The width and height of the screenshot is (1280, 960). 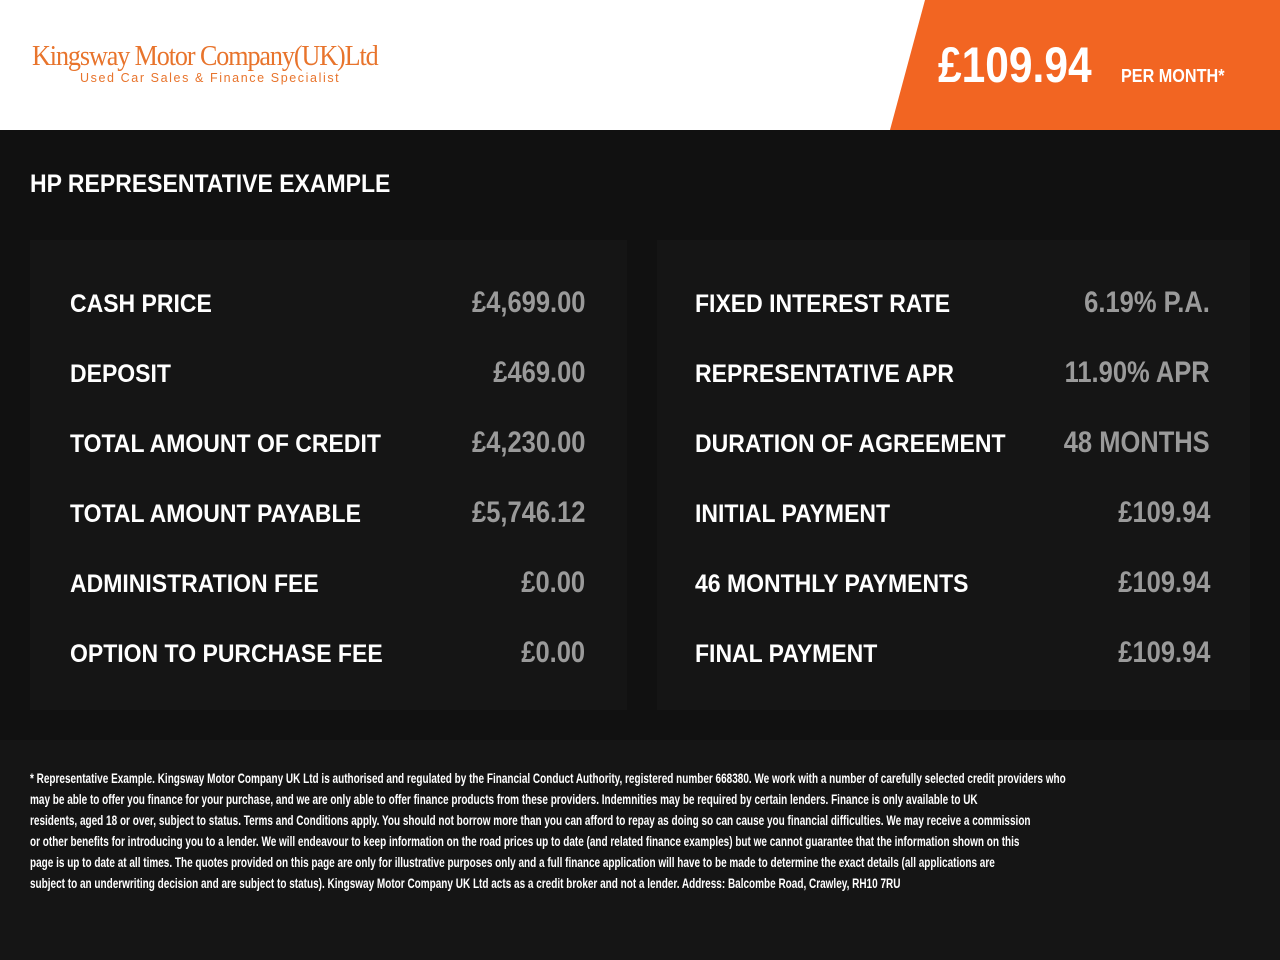 What do you see at coordinates (825, 374) in the screenshot?
I see `row-label: REPRESENTATIVE APR` at bounding box center [825, 374].